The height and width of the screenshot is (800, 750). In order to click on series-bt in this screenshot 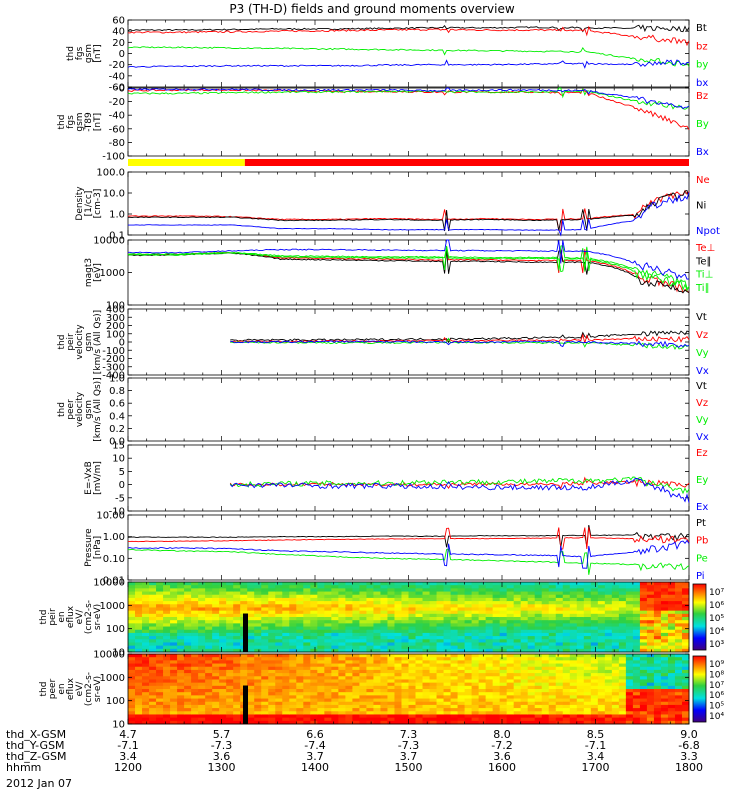, I will do `click(408, 28)`.